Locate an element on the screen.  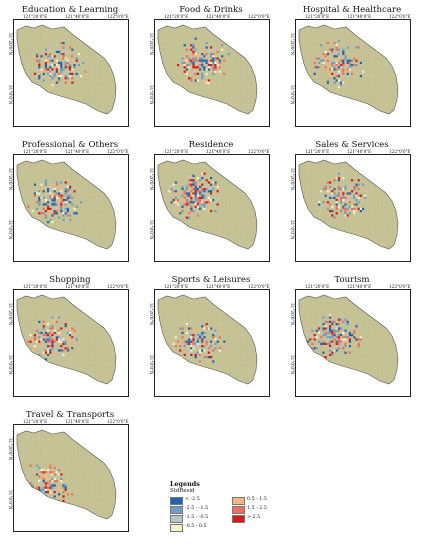
legend-label-4: -0.5 - 0.5 is located at coordinates (196, 526).